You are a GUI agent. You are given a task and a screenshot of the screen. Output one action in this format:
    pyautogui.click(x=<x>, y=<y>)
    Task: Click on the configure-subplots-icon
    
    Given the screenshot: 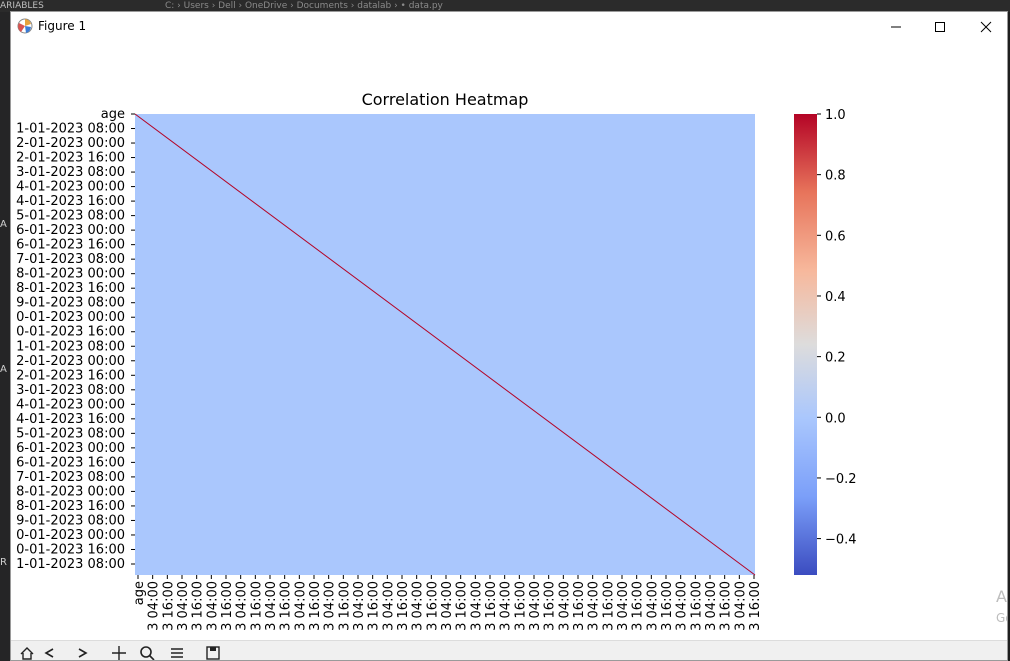 What is the action you would take?
    pyautogui.click(x=177, y=653)
    